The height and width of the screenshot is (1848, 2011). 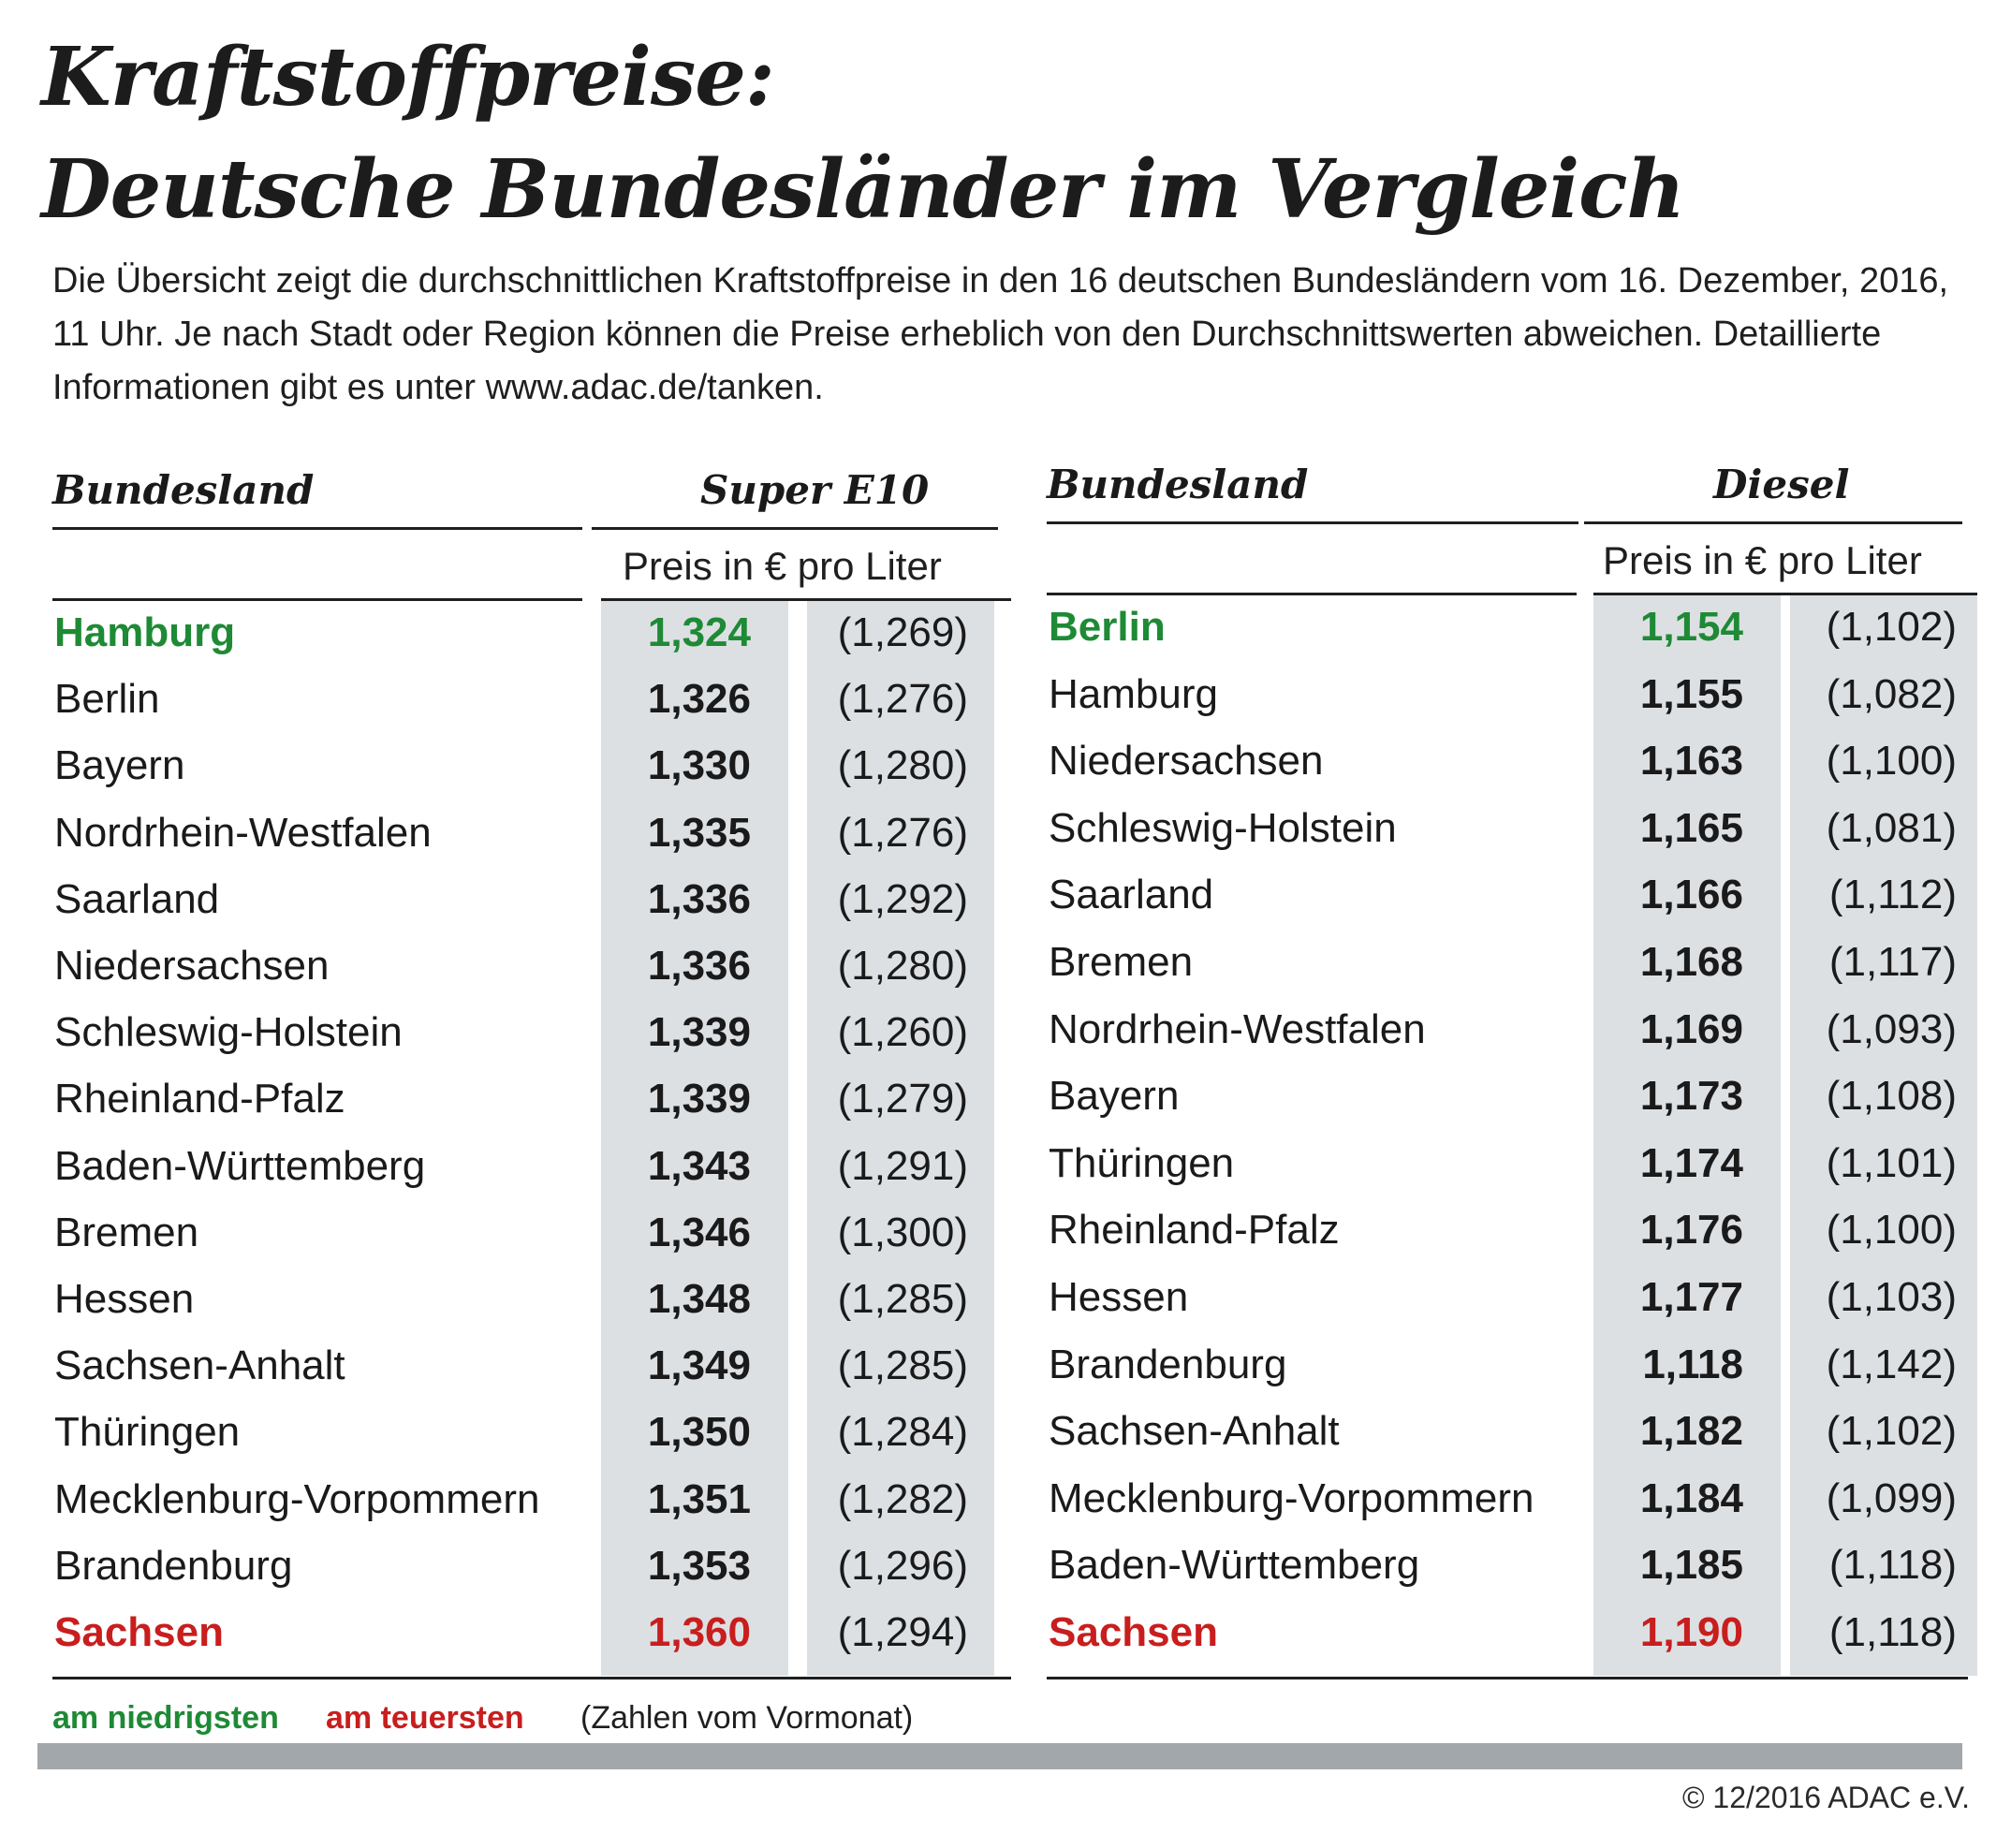 I want to click on diesel-column-header-state: Bundesland, so click(x=1178, y=484).